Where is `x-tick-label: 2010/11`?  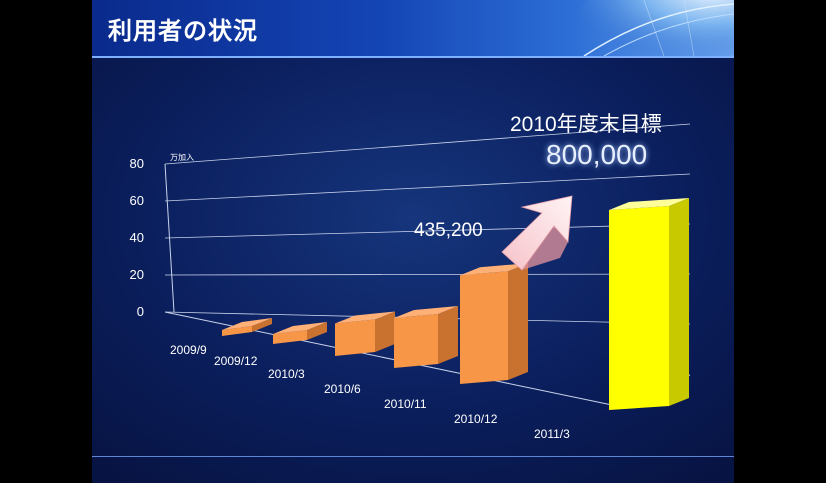
x-tick-label: 2010/11 is located at coordinates (405, 404).